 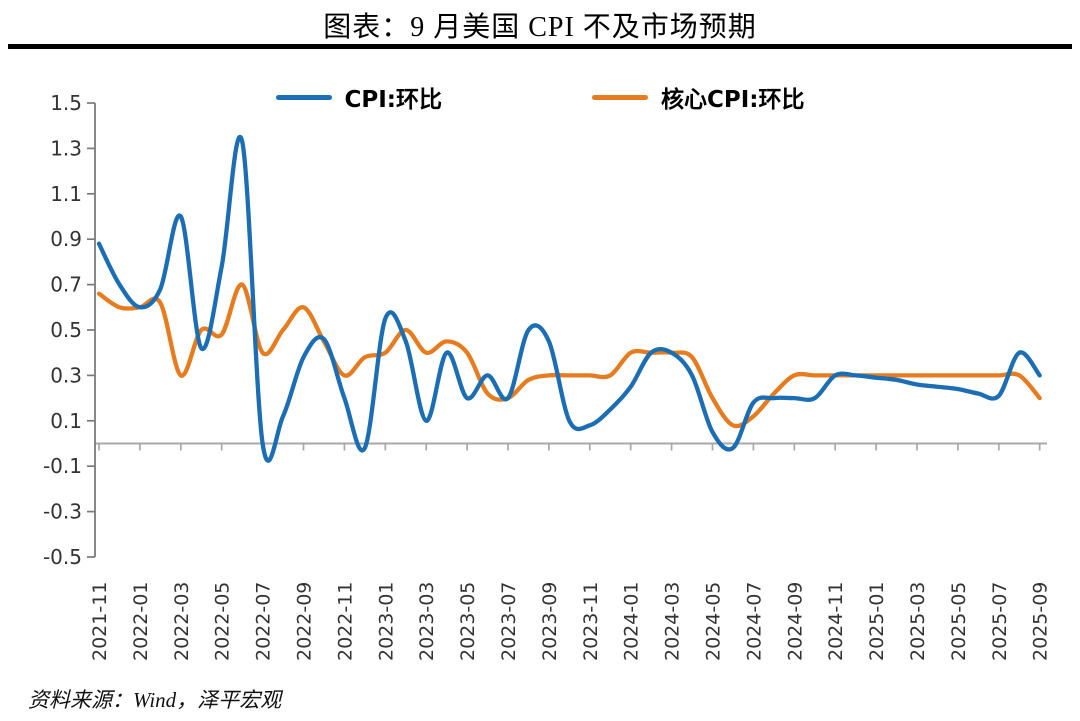 I want to click on x-tick-label: 2024-07, so click(x=754, y=621).